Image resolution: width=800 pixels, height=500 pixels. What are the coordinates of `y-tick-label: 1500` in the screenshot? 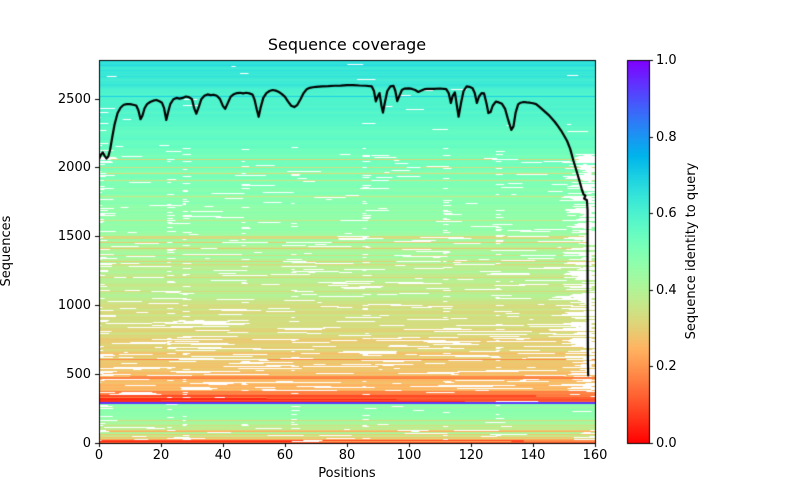 It's located at (74, 237).